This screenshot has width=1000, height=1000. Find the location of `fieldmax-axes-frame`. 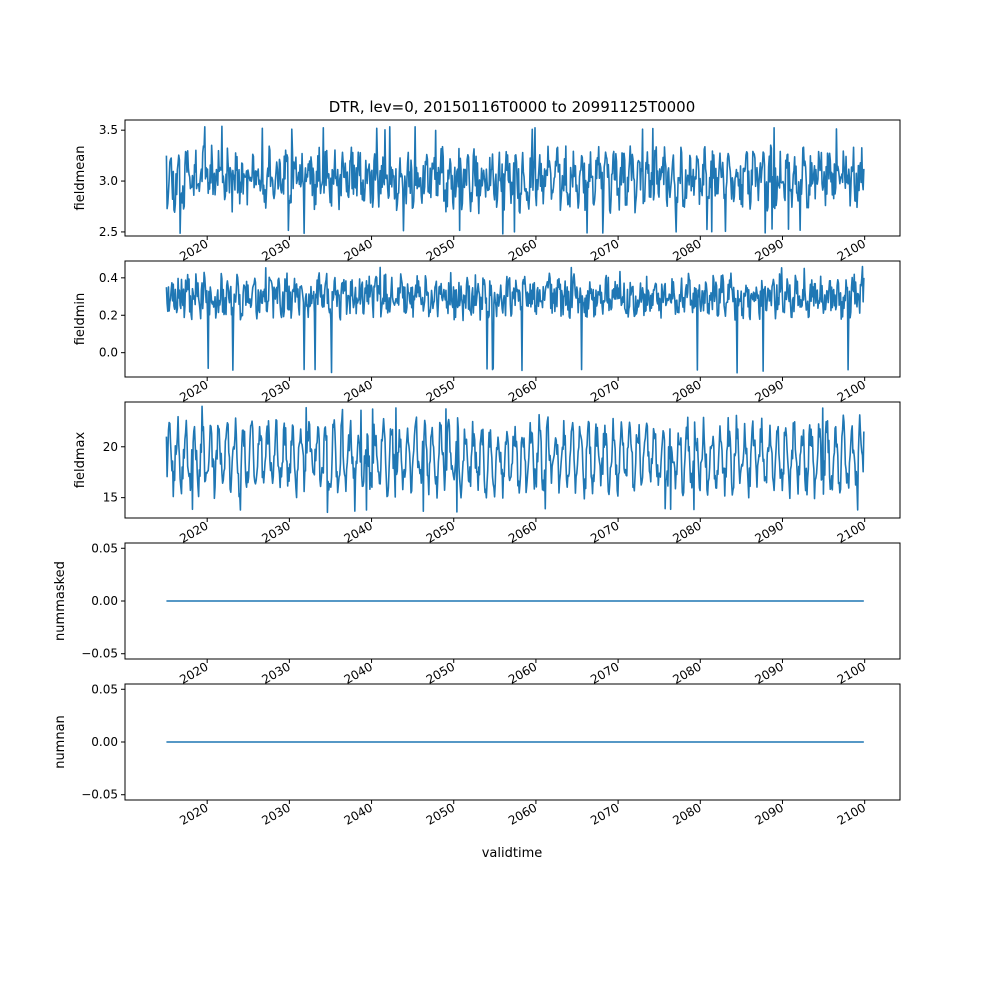

fieldmax-axes-frame is located at coordinates (512, 460).